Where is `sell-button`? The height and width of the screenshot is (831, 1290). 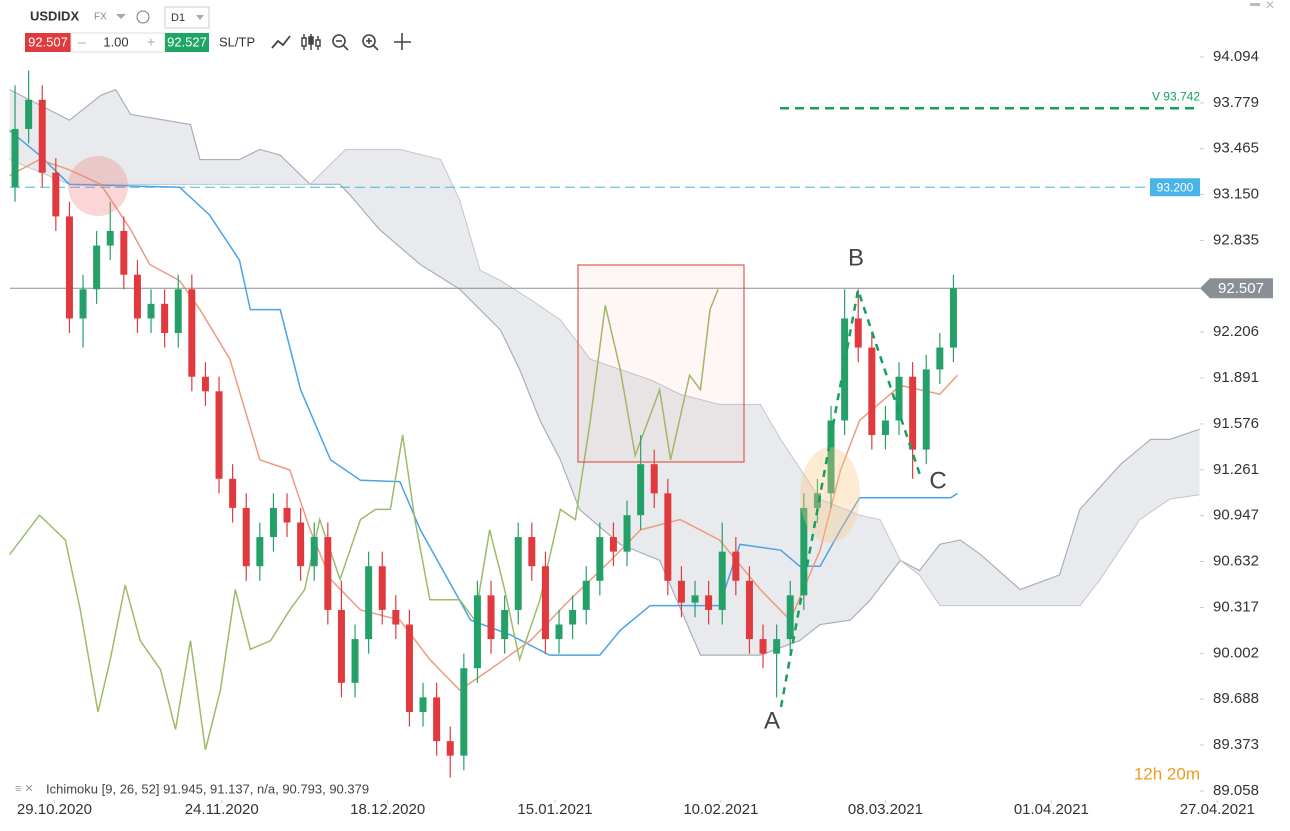
sell-button is located at coordinates (48, 42).